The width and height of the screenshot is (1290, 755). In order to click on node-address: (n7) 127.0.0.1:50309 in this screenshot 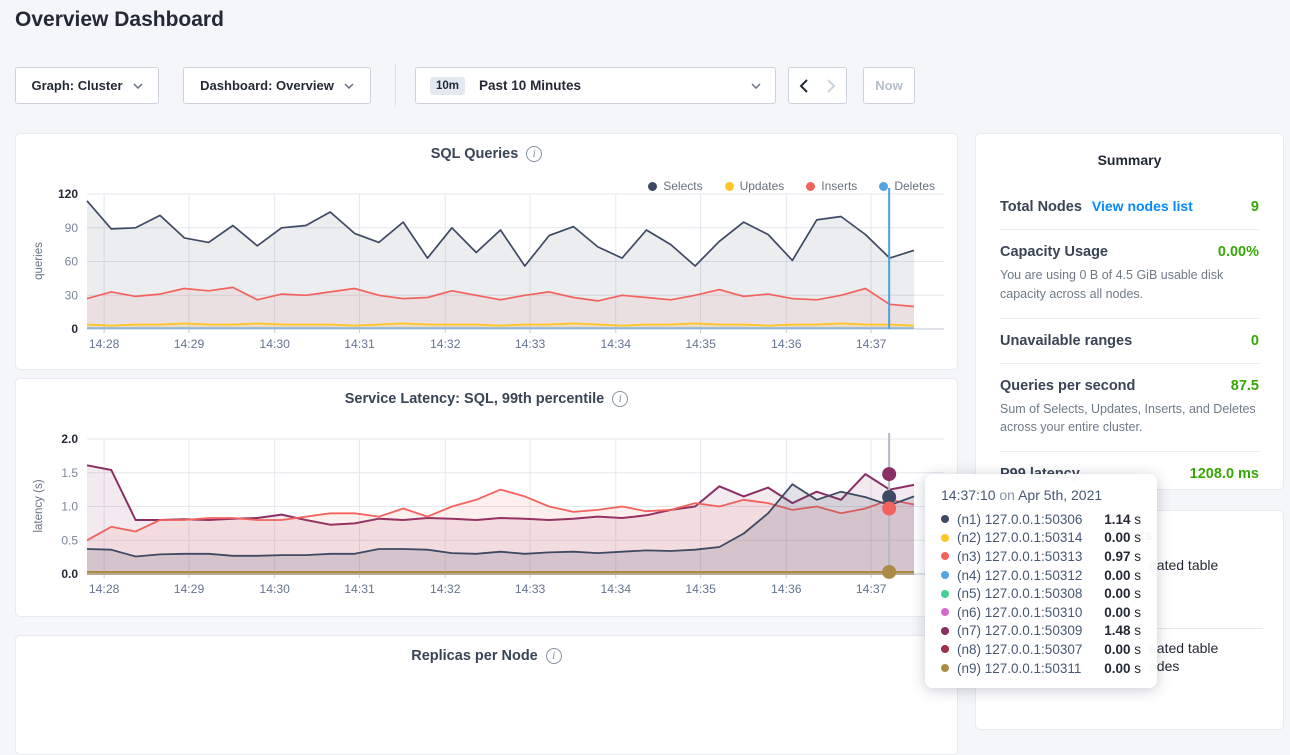, I will do `click(1020, 631)`.